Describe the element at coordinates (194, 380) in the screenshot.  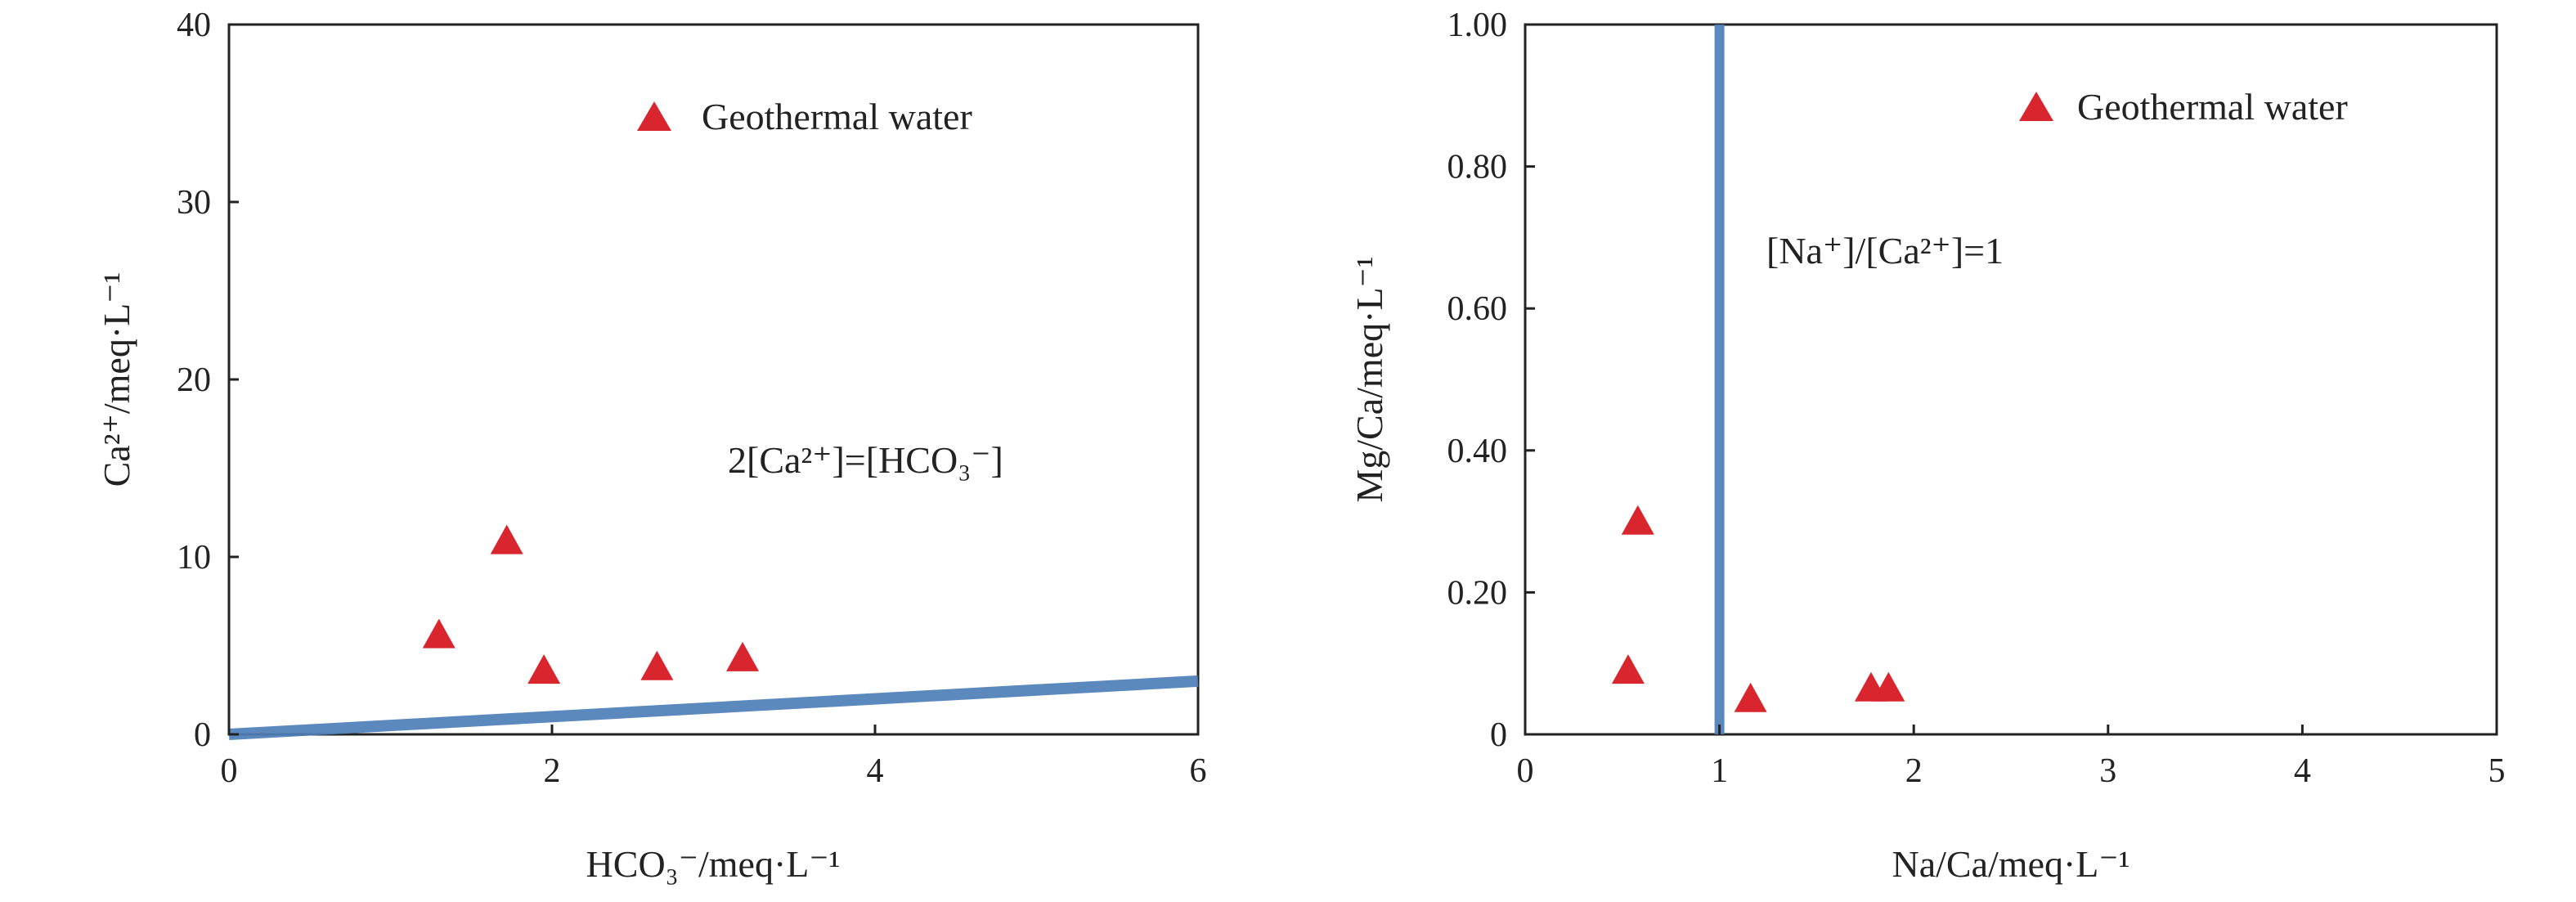
I see `y-tick-label: 20` at that location.